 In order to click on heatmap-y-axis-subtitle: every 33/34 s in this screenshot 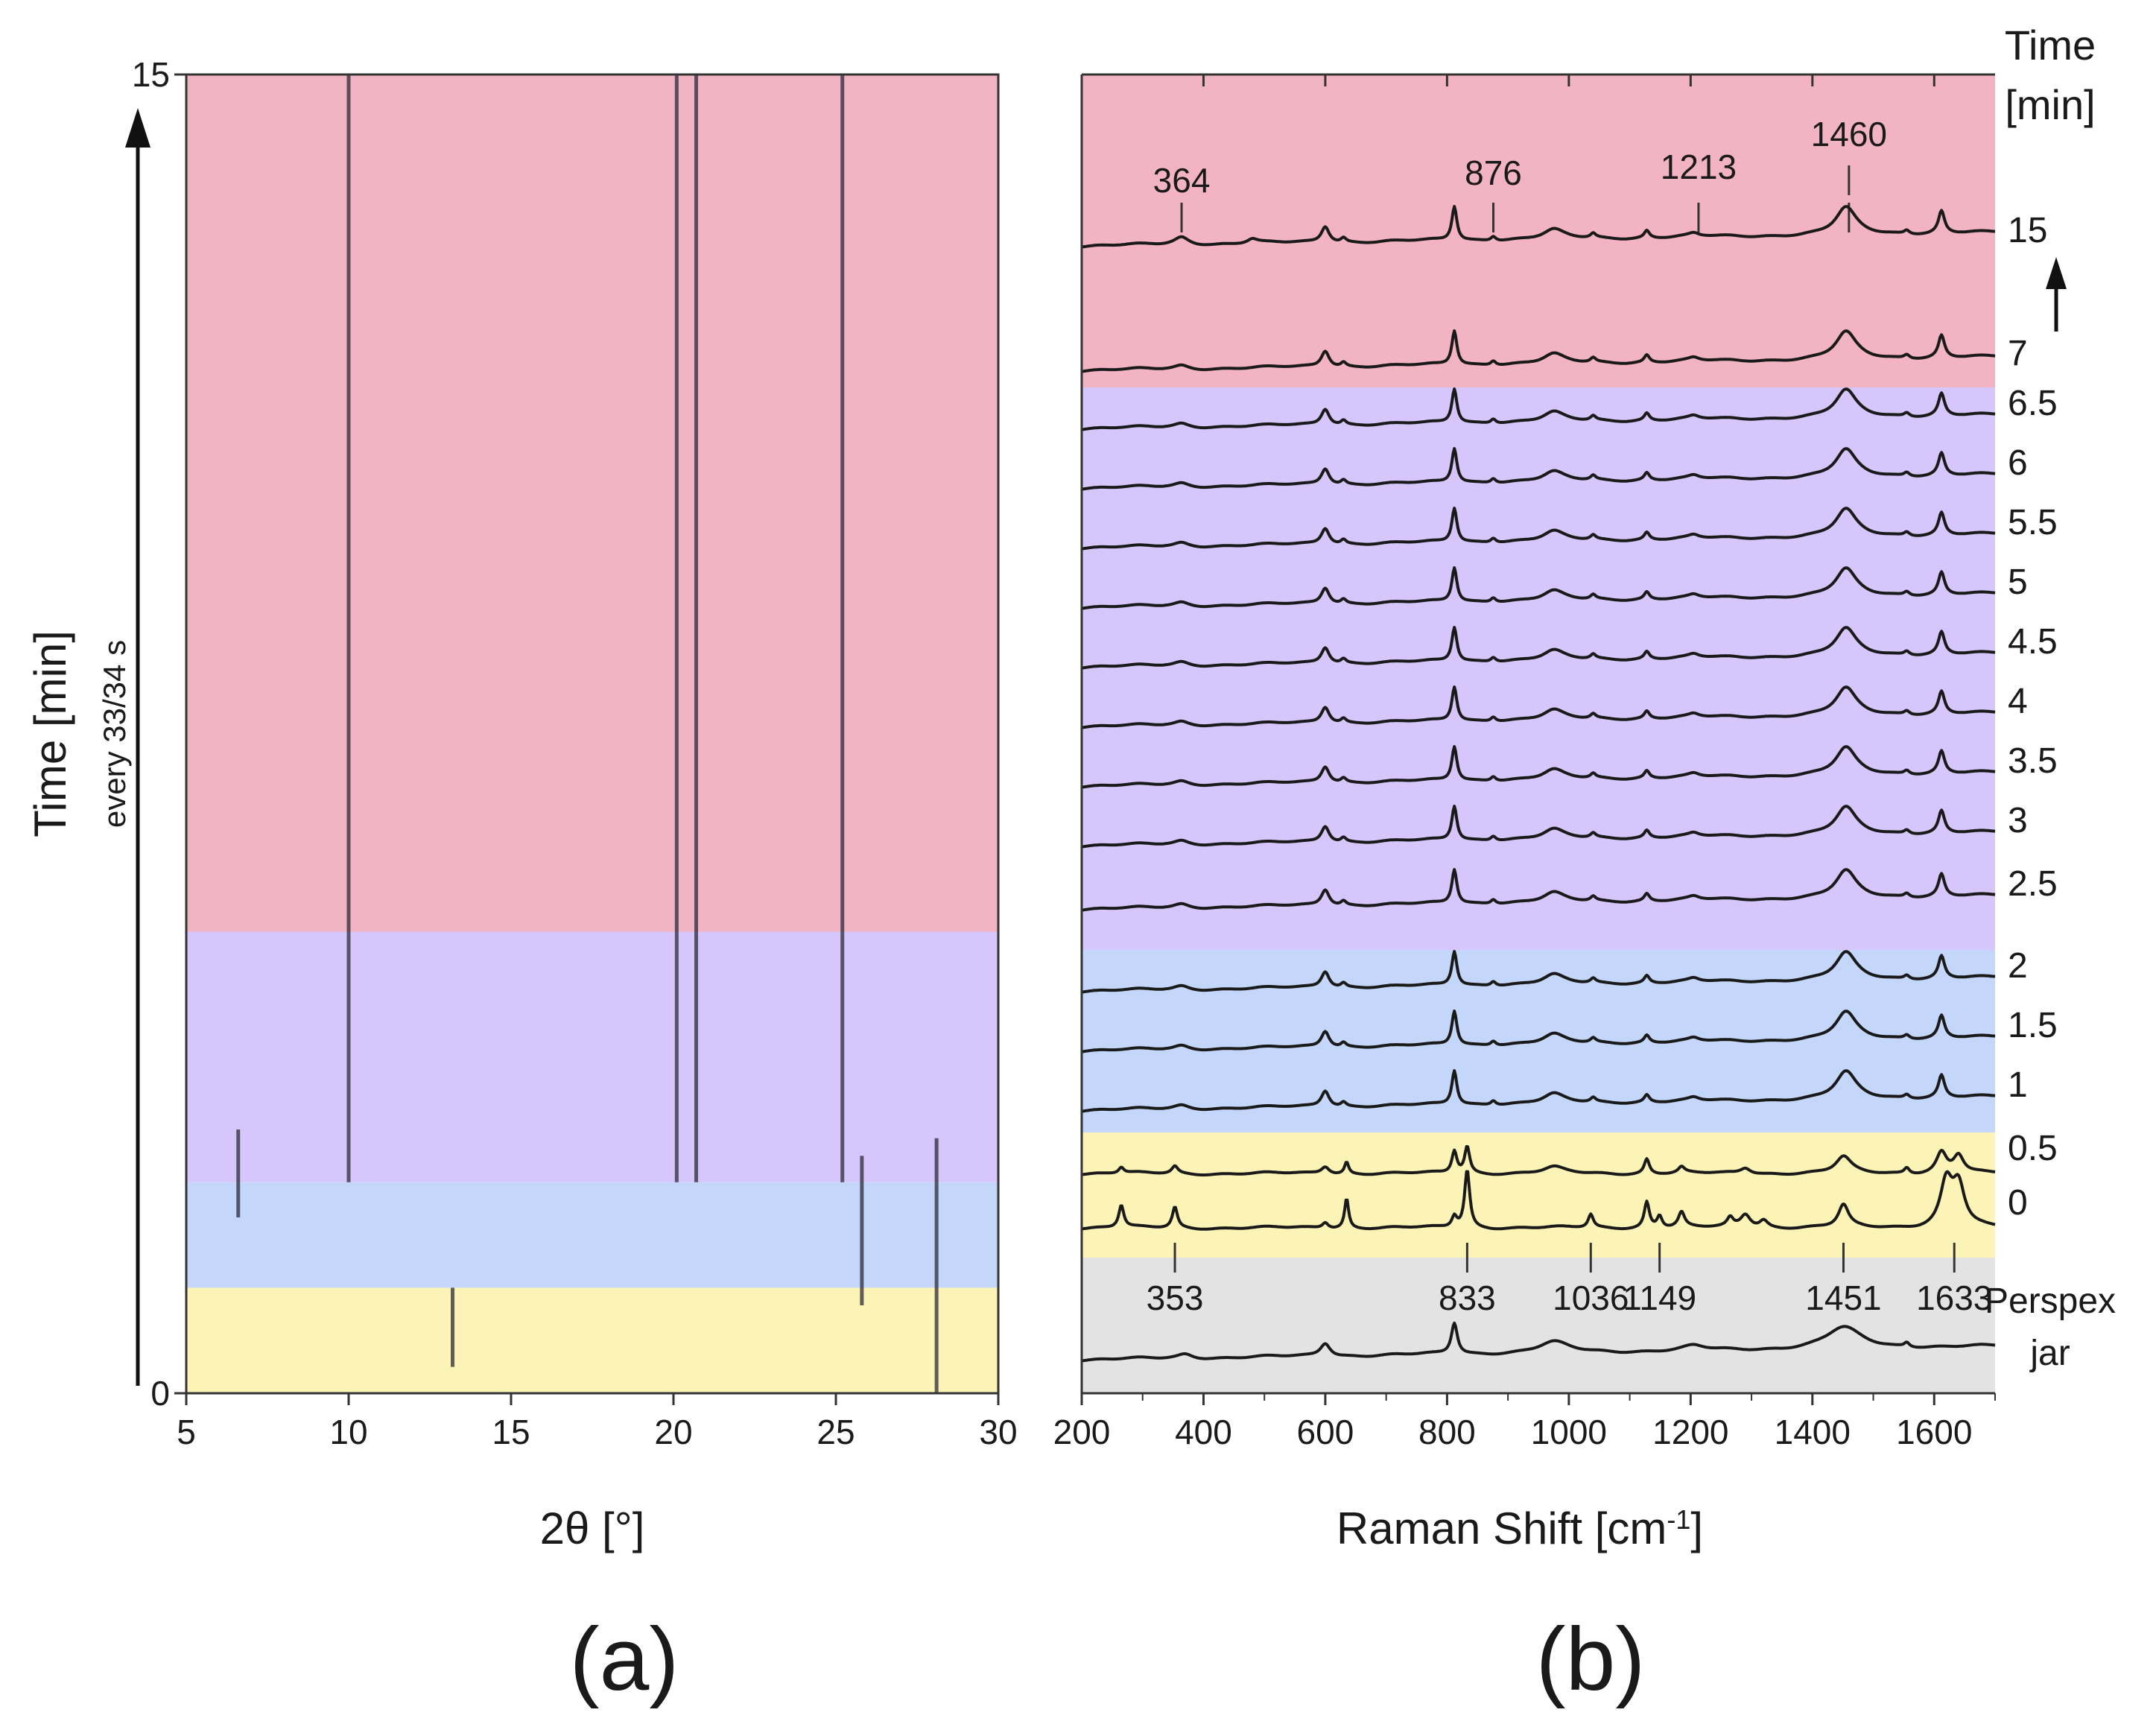, I will do `click(115, 734)`.